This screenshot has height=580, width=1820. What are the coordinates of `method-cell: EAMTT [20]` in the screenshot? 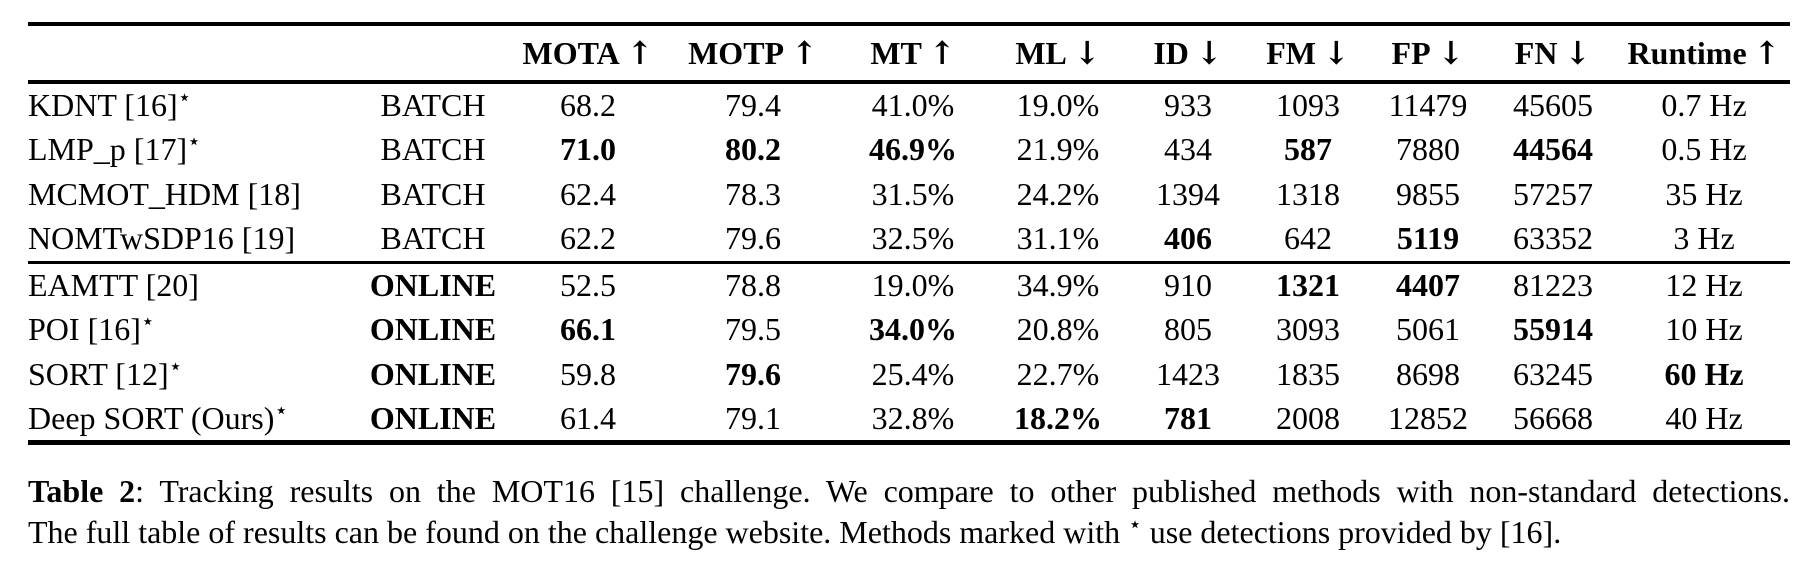 It's located at (193, 284).